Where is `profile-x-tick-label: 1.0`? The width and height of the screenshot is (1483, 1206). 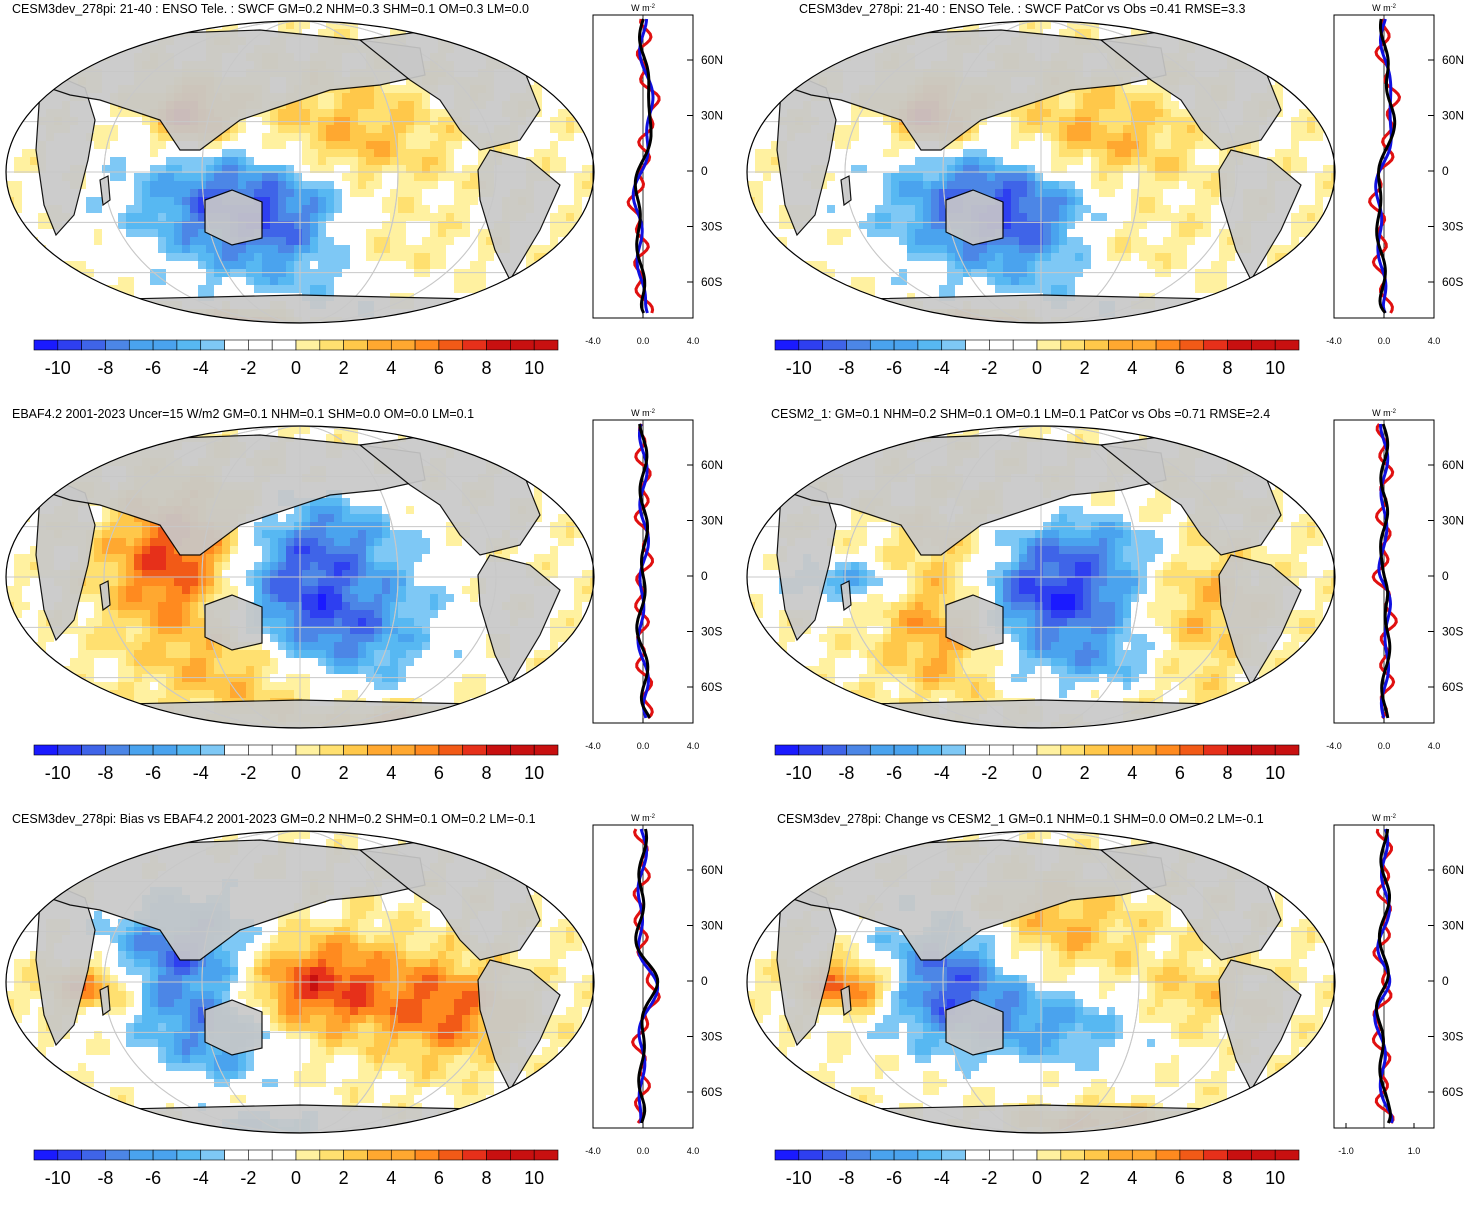 profile-x-tick-label: 1.0 is located at coordinates (1414, 1151).